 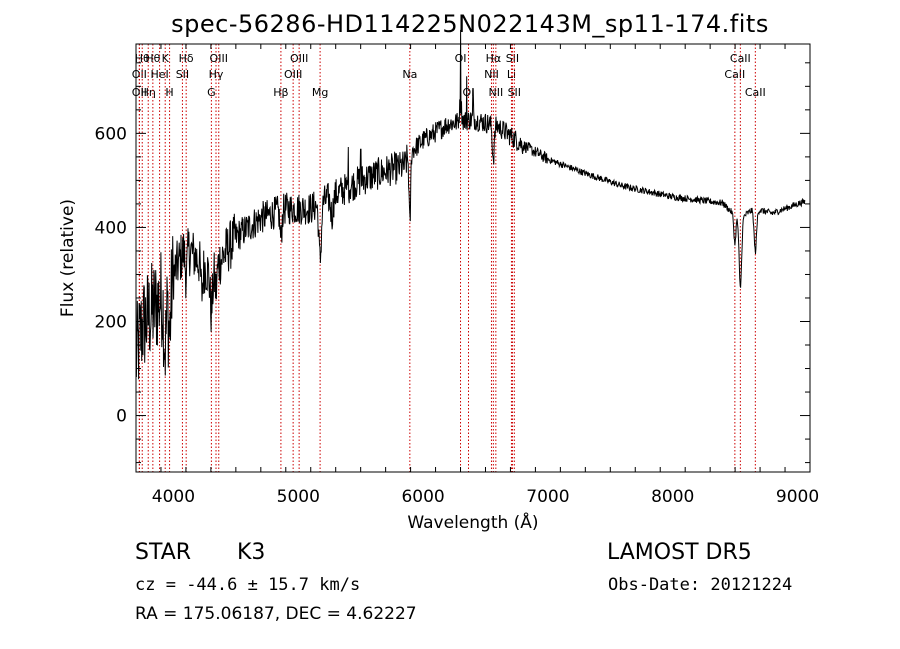 I want to click on x-tick-label: 5000, so click(x=298, y=497).